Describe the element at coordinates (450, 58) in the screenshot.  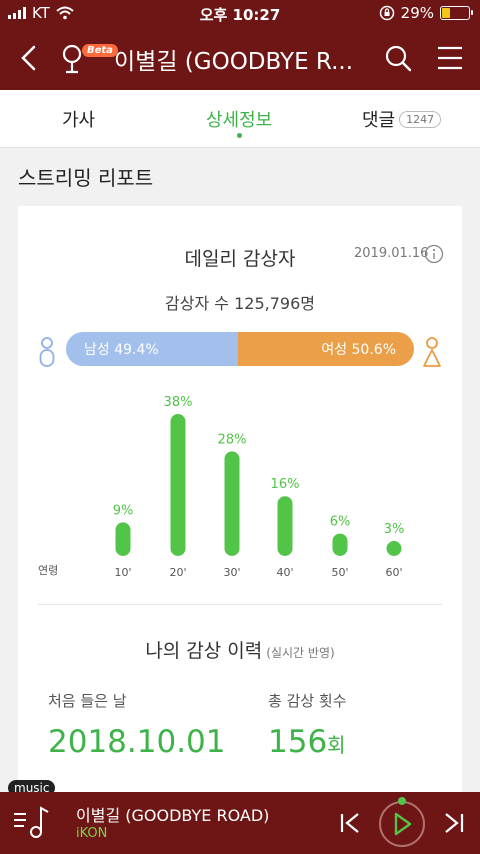
I see `menu-button` at that location.